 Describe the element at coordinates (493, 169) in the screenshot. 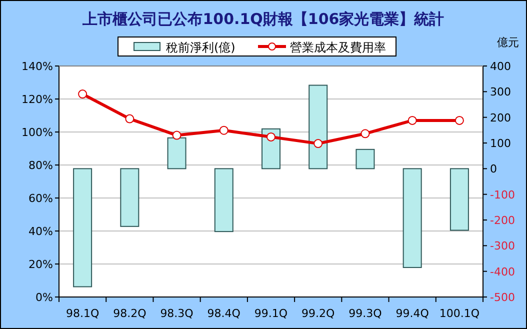

I see `y2-tick-label: 0` at that location.